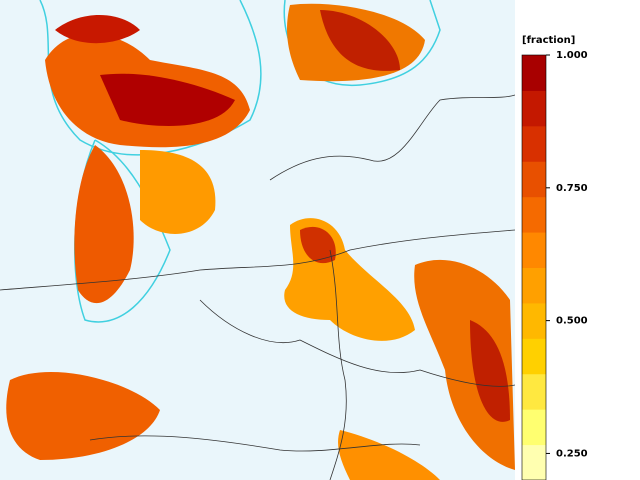 This screenshot has width=640, height=480. Describe the element at coordinates (572, 453) in the screenshot. I see `colorbar-tick-label: 0.250` at that location.